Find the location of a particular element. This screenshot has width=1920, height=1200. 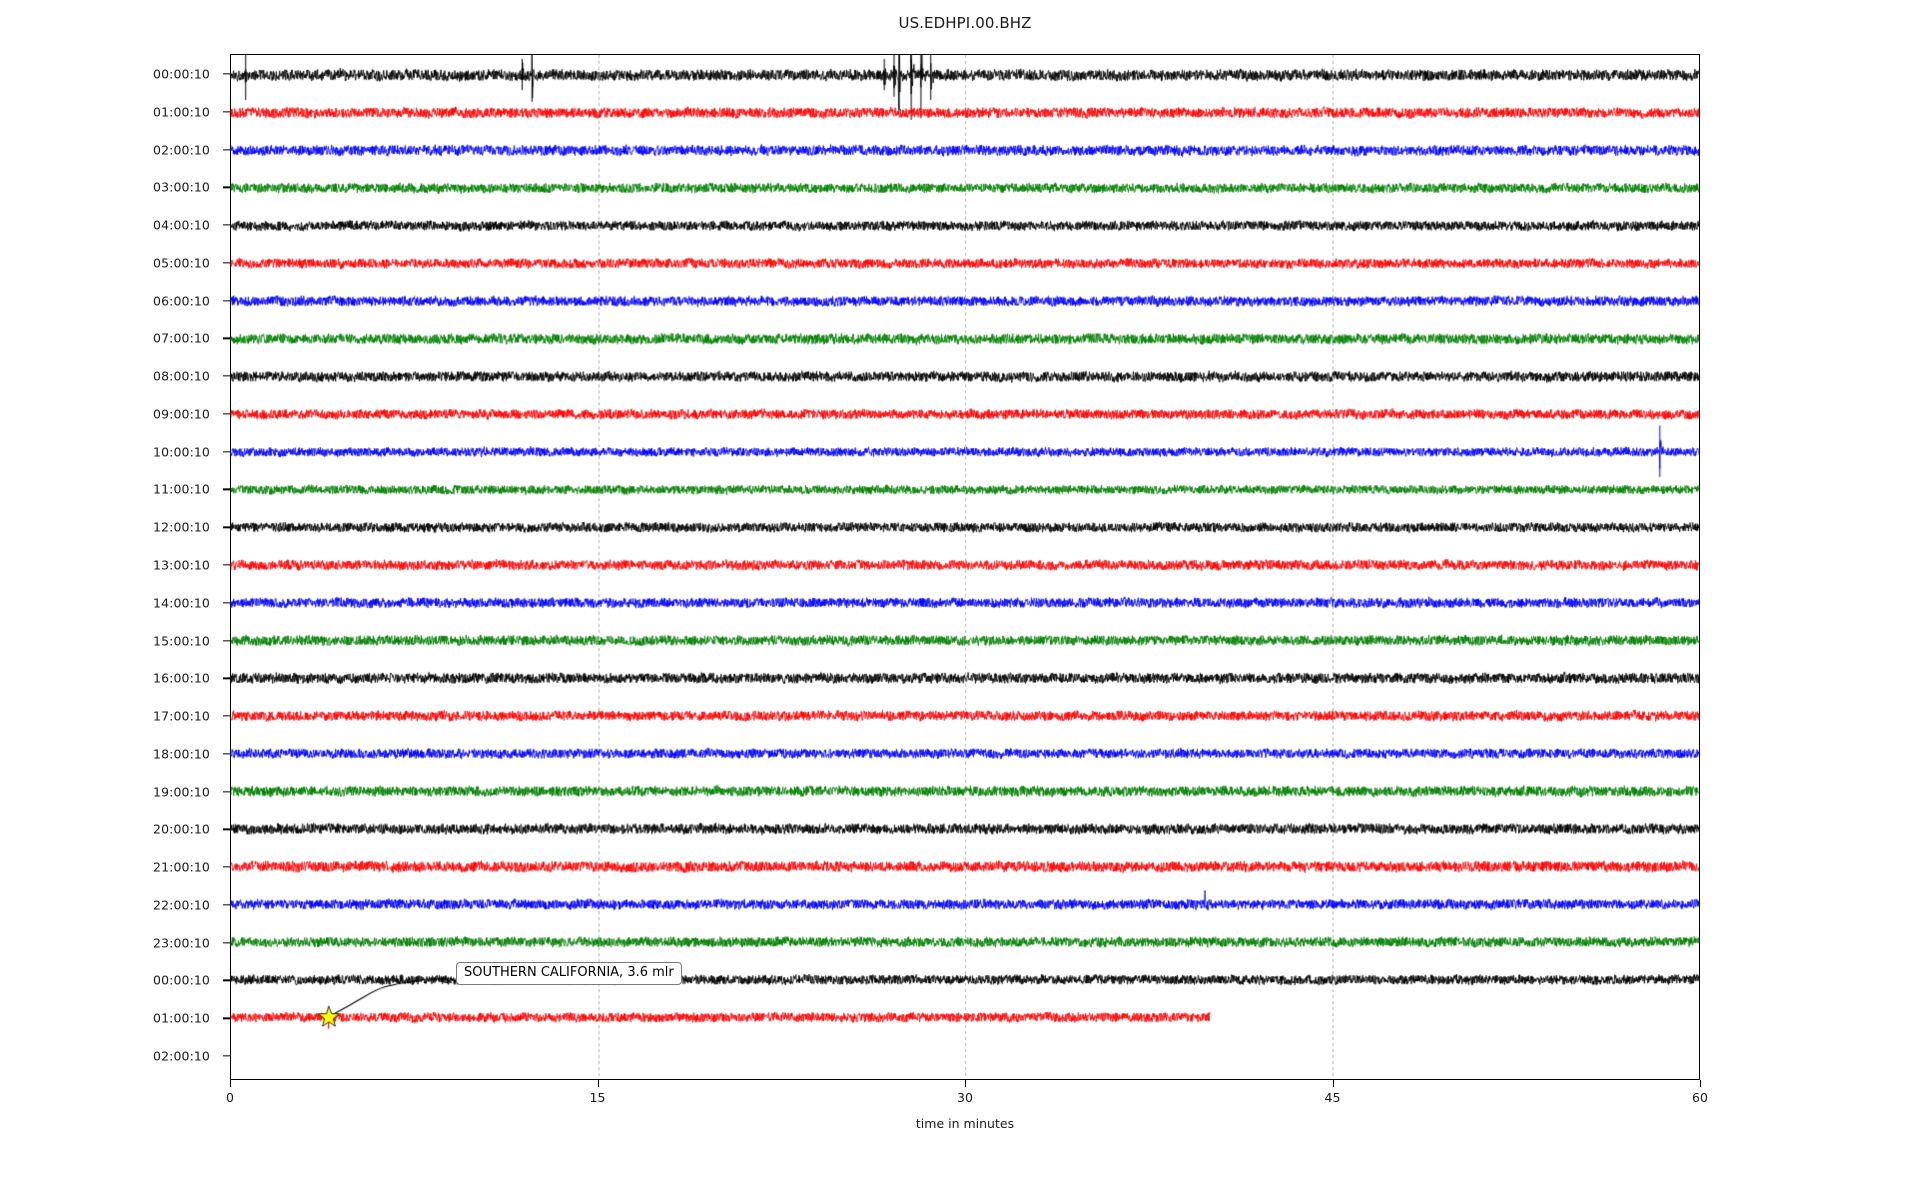

y-axis-tick-label: 04:00:10 is located at coordinates (181, 225).